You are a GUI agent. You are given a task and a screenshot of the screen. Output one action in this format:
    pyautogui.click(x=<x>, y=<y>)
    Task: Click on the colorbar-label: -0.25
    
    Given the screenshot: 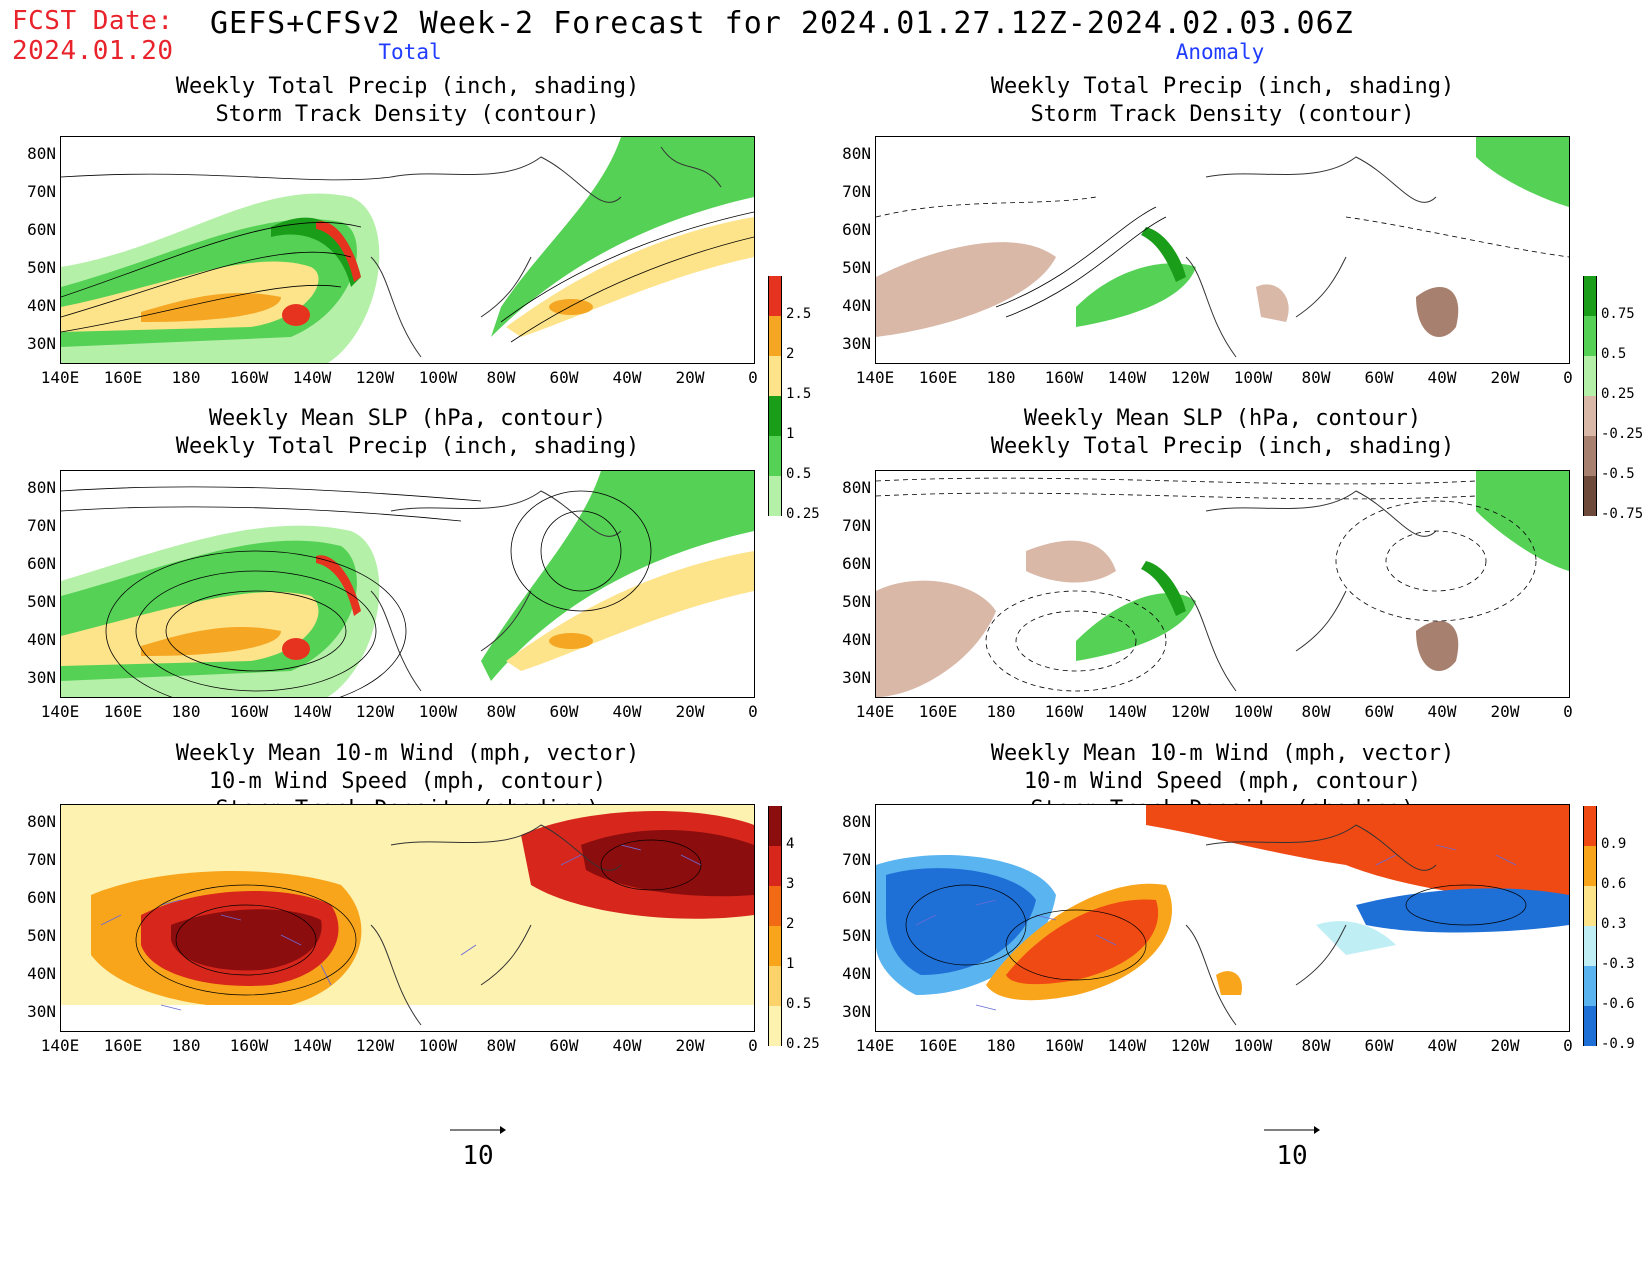 What is the action you would take?
    pyautogui.click(x=1622, y=434)
    